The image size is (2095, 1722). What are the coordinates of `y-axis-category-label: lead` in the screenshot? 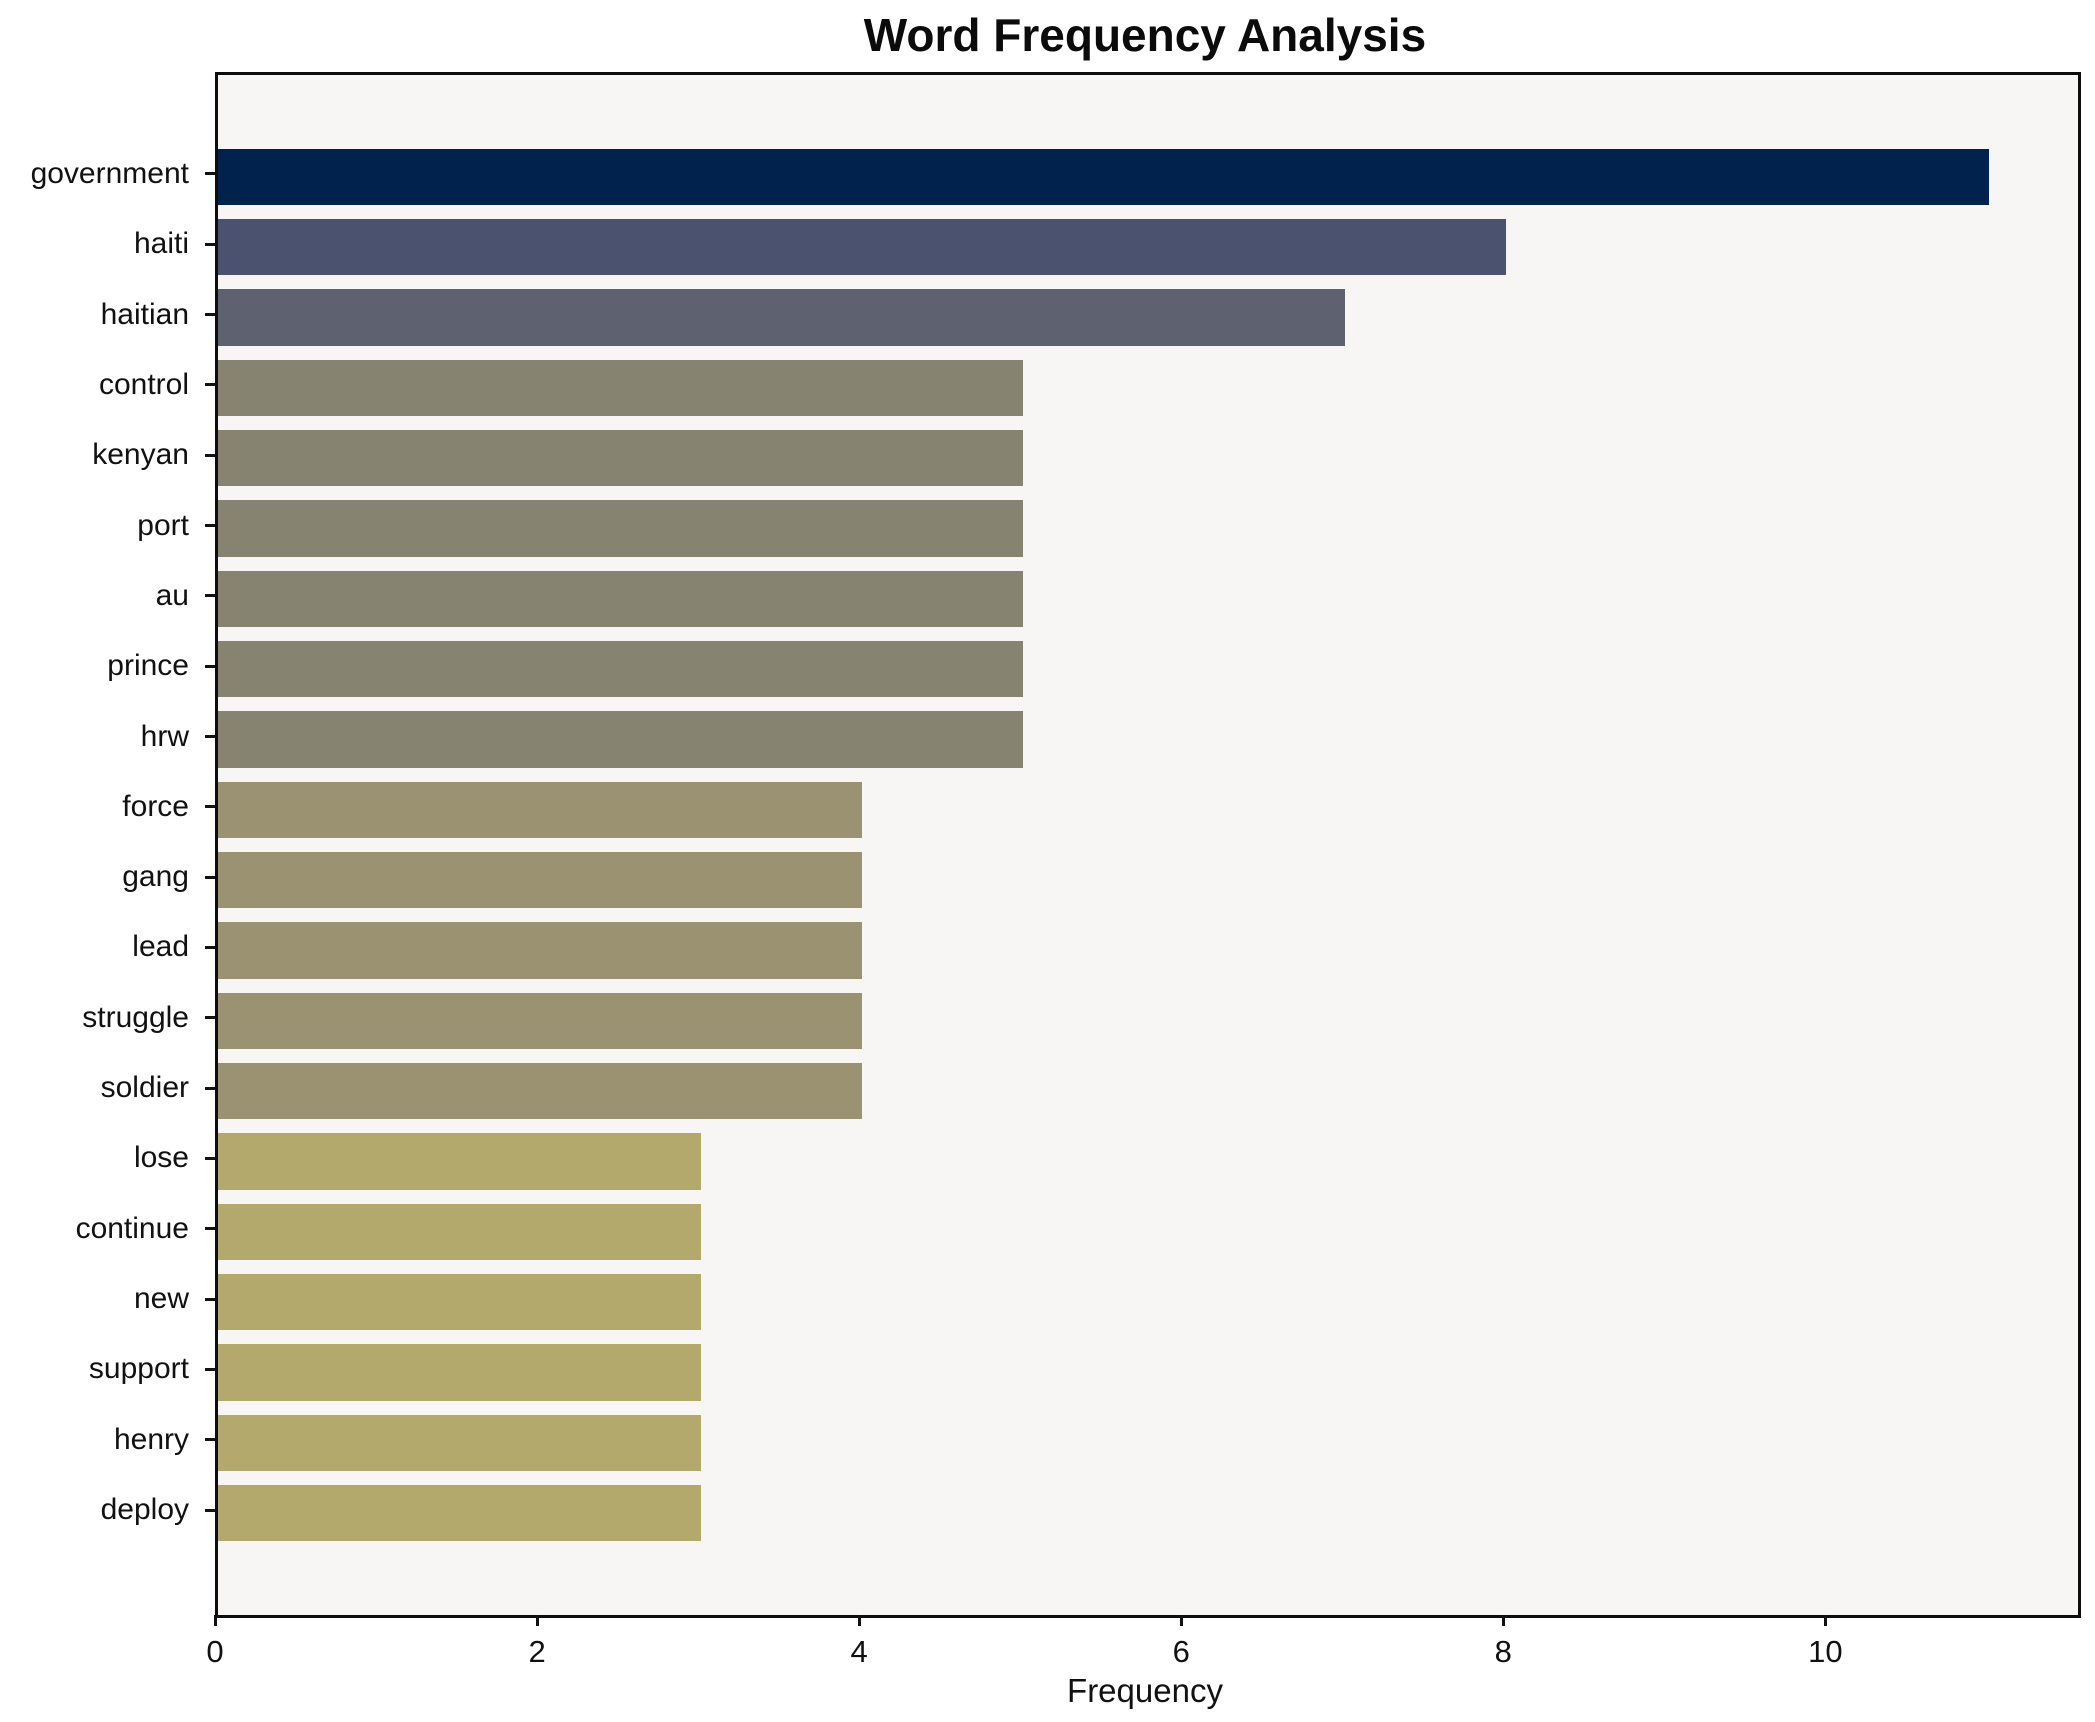 It's located at (160, 947).